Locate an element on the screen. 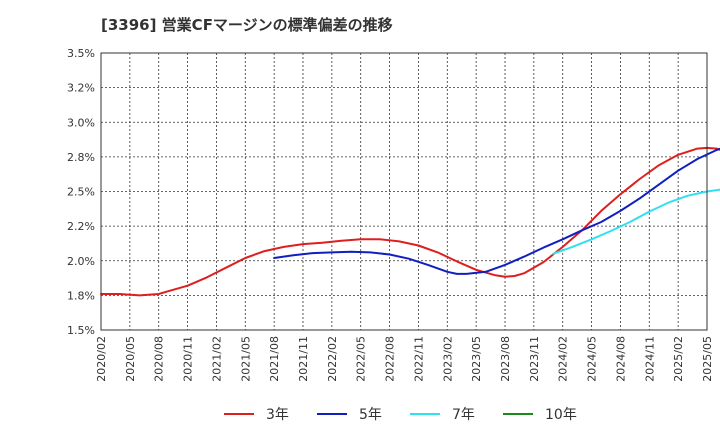 The image size is (720, 440). x-tick-label: 2023/05 is located at coordinates (476, 359).